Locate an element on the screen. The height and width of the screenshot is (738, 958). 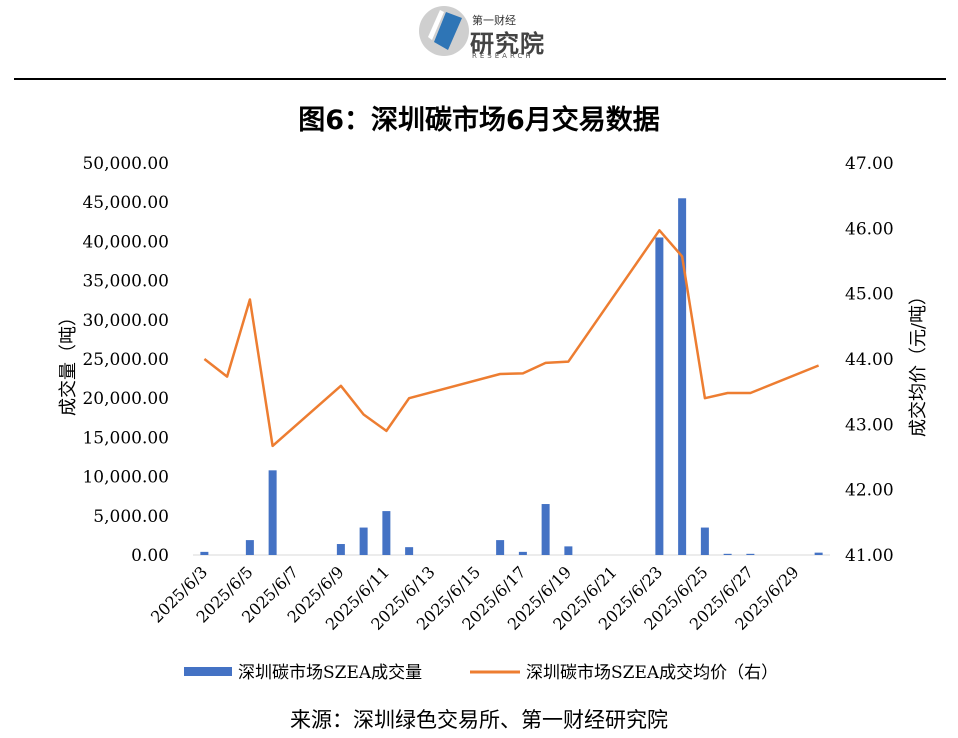
y-left-tick-label: 25,000.00 is located at coordinates (125, 360).